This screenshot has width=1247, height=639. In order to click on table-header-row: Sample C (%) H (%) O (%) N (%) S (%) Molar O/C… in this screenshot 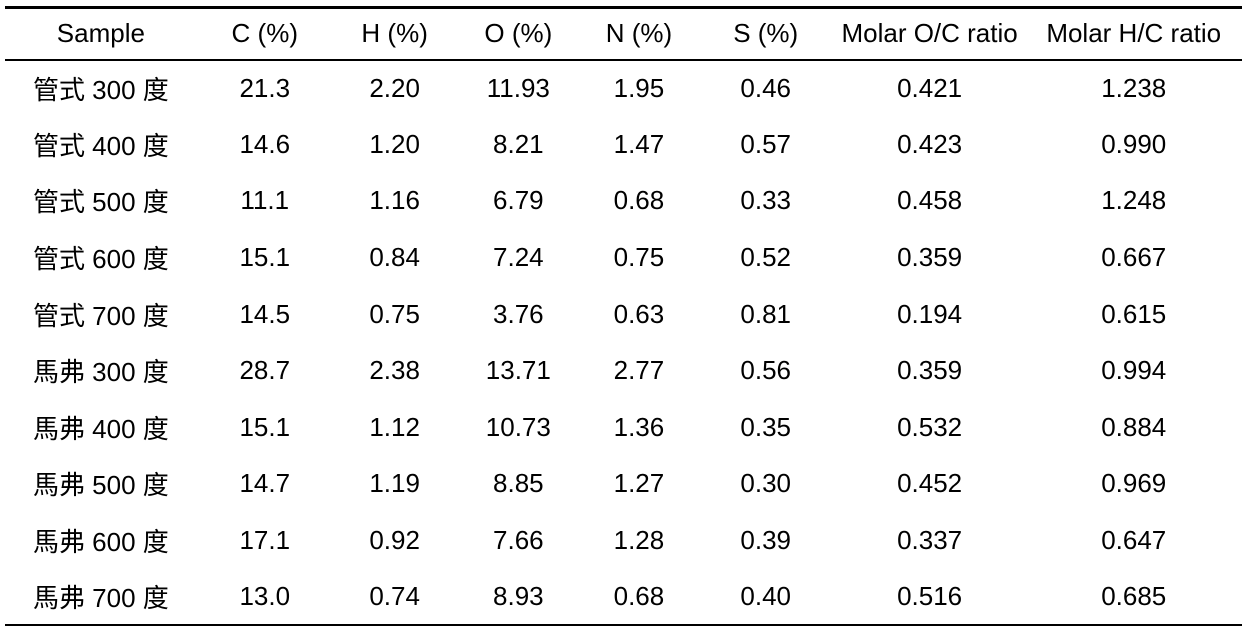, I will do `click(623, 34)`.